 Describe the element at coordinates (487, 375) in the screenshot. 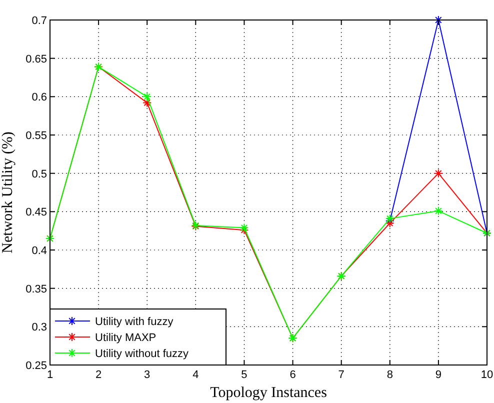

I see `x-tick-label: 10` at that location.